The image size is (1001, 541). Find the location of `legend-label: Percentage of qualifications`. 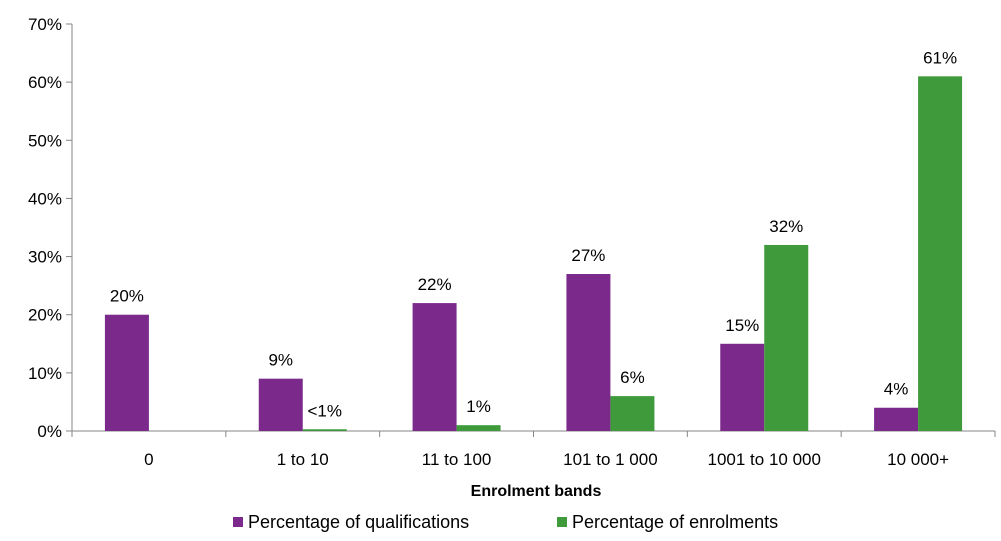

legend-label: Percentage of qualifications is located at coordinates (358, 522).